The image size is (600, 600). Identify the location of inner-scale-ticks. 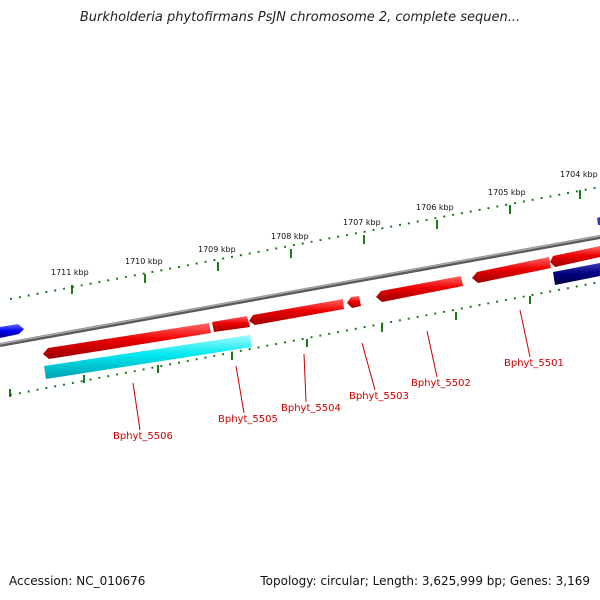
(270, 346).